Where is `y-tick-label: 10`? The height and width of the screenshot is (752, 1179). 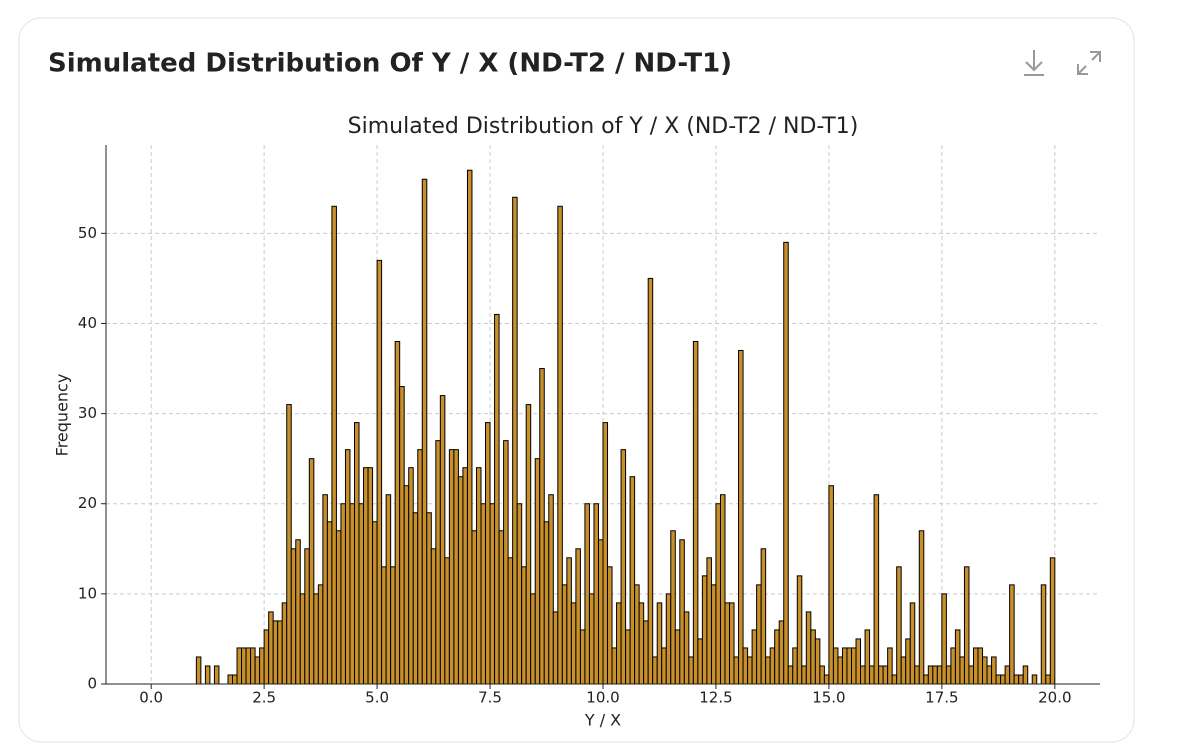 y-tick-label: 10 is located at coordinates (87, 593).